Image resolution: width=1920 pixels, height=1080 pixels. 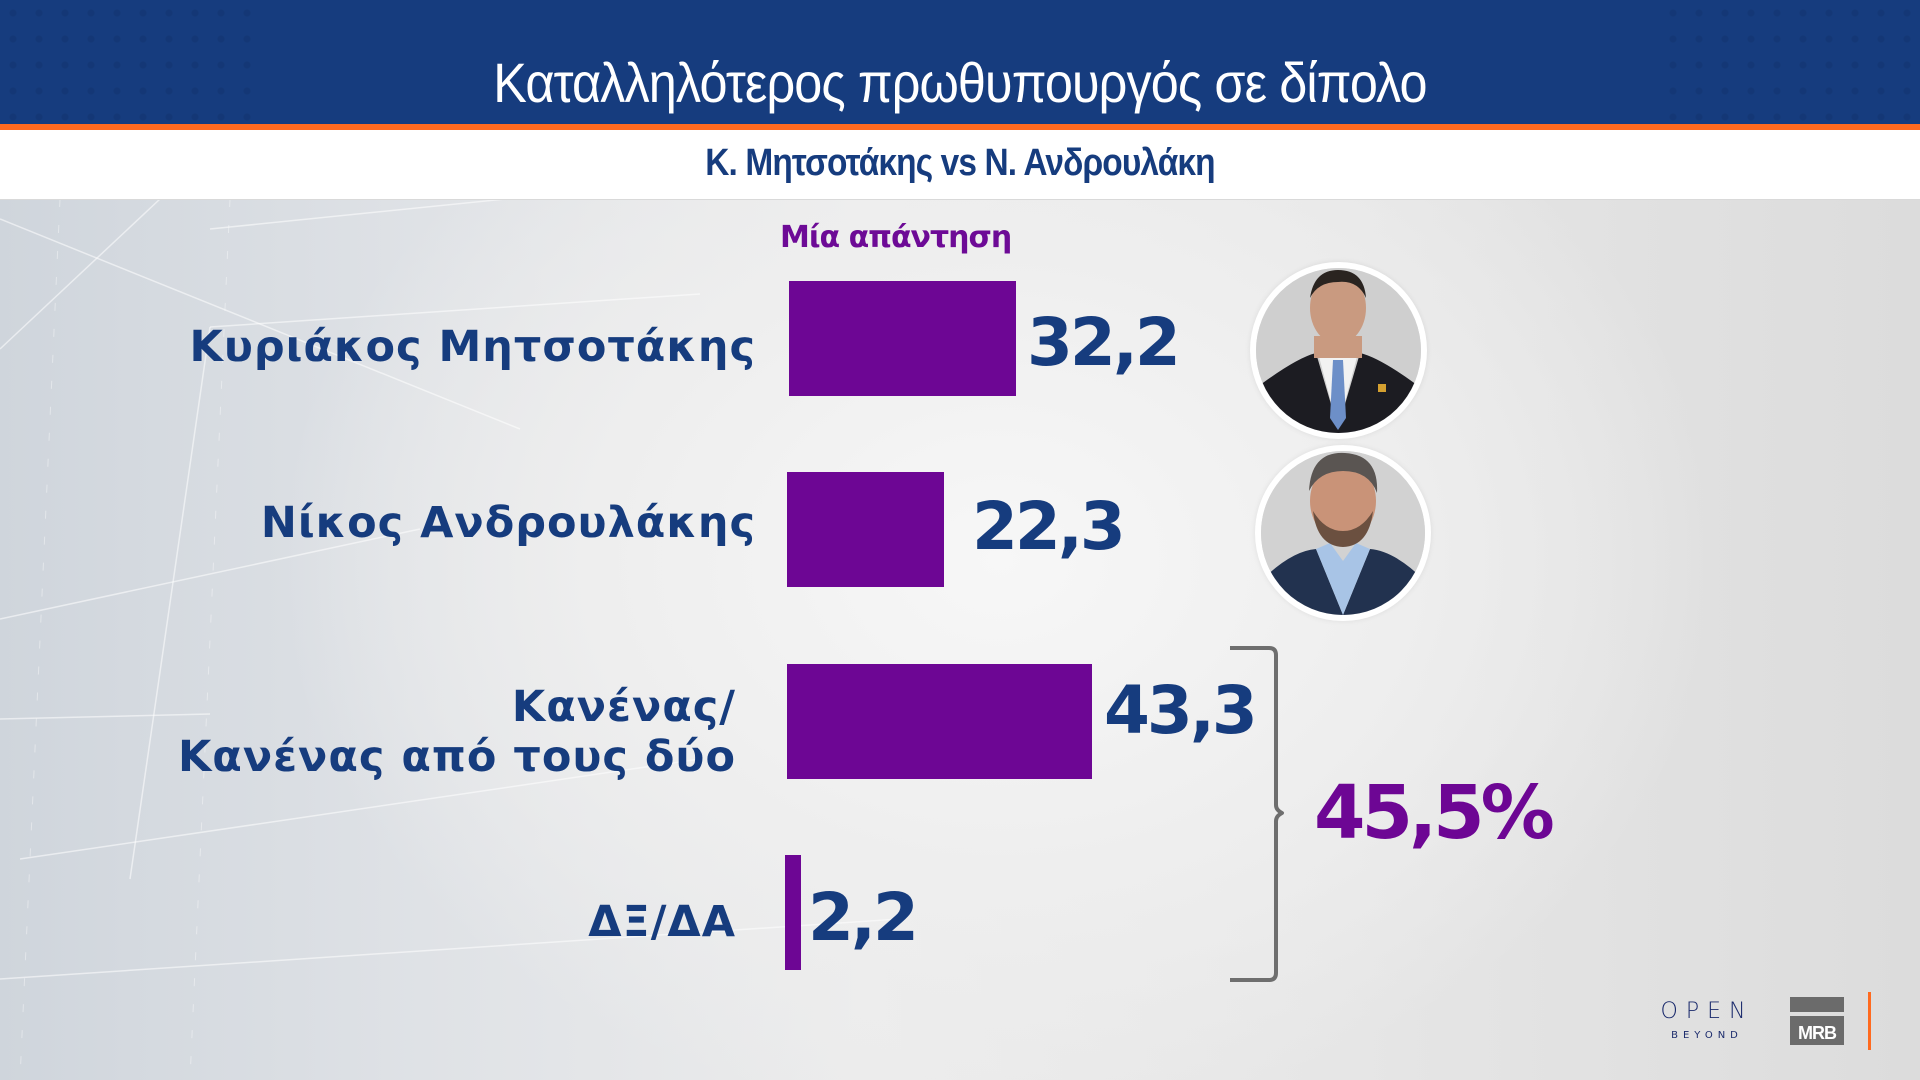 I want to click on header-bar: Καταλληλότερος πρωθυπουργός σε δίπολο, so click(x=960, y=62).